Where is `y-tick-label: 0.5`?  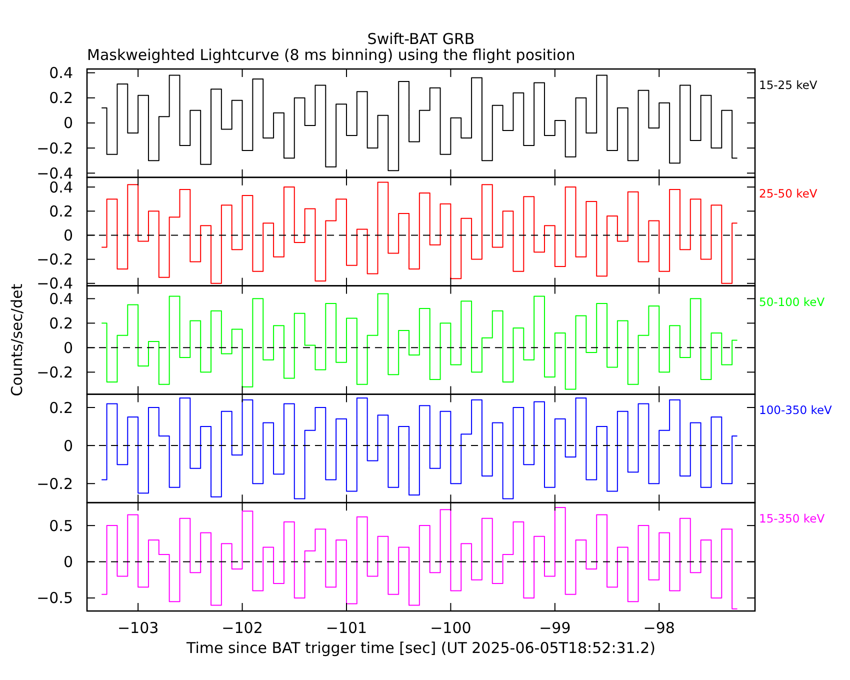 y-tick-label: 0.5 is located at coordinates (61, 525).